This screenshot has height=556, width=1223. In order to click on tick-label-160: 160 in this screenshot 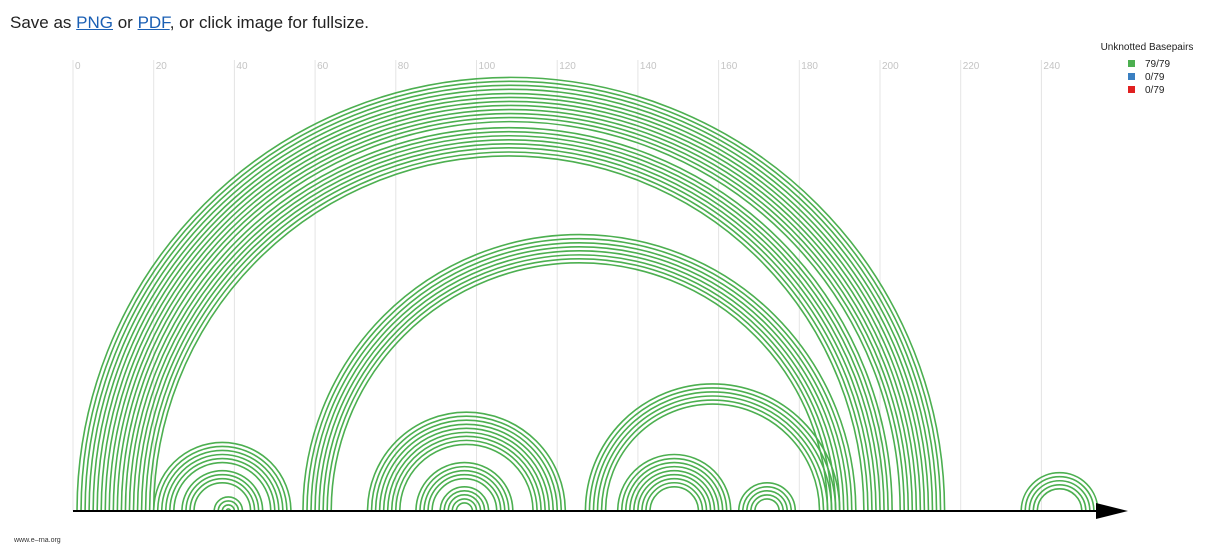, I will do `click(729, 66)`.